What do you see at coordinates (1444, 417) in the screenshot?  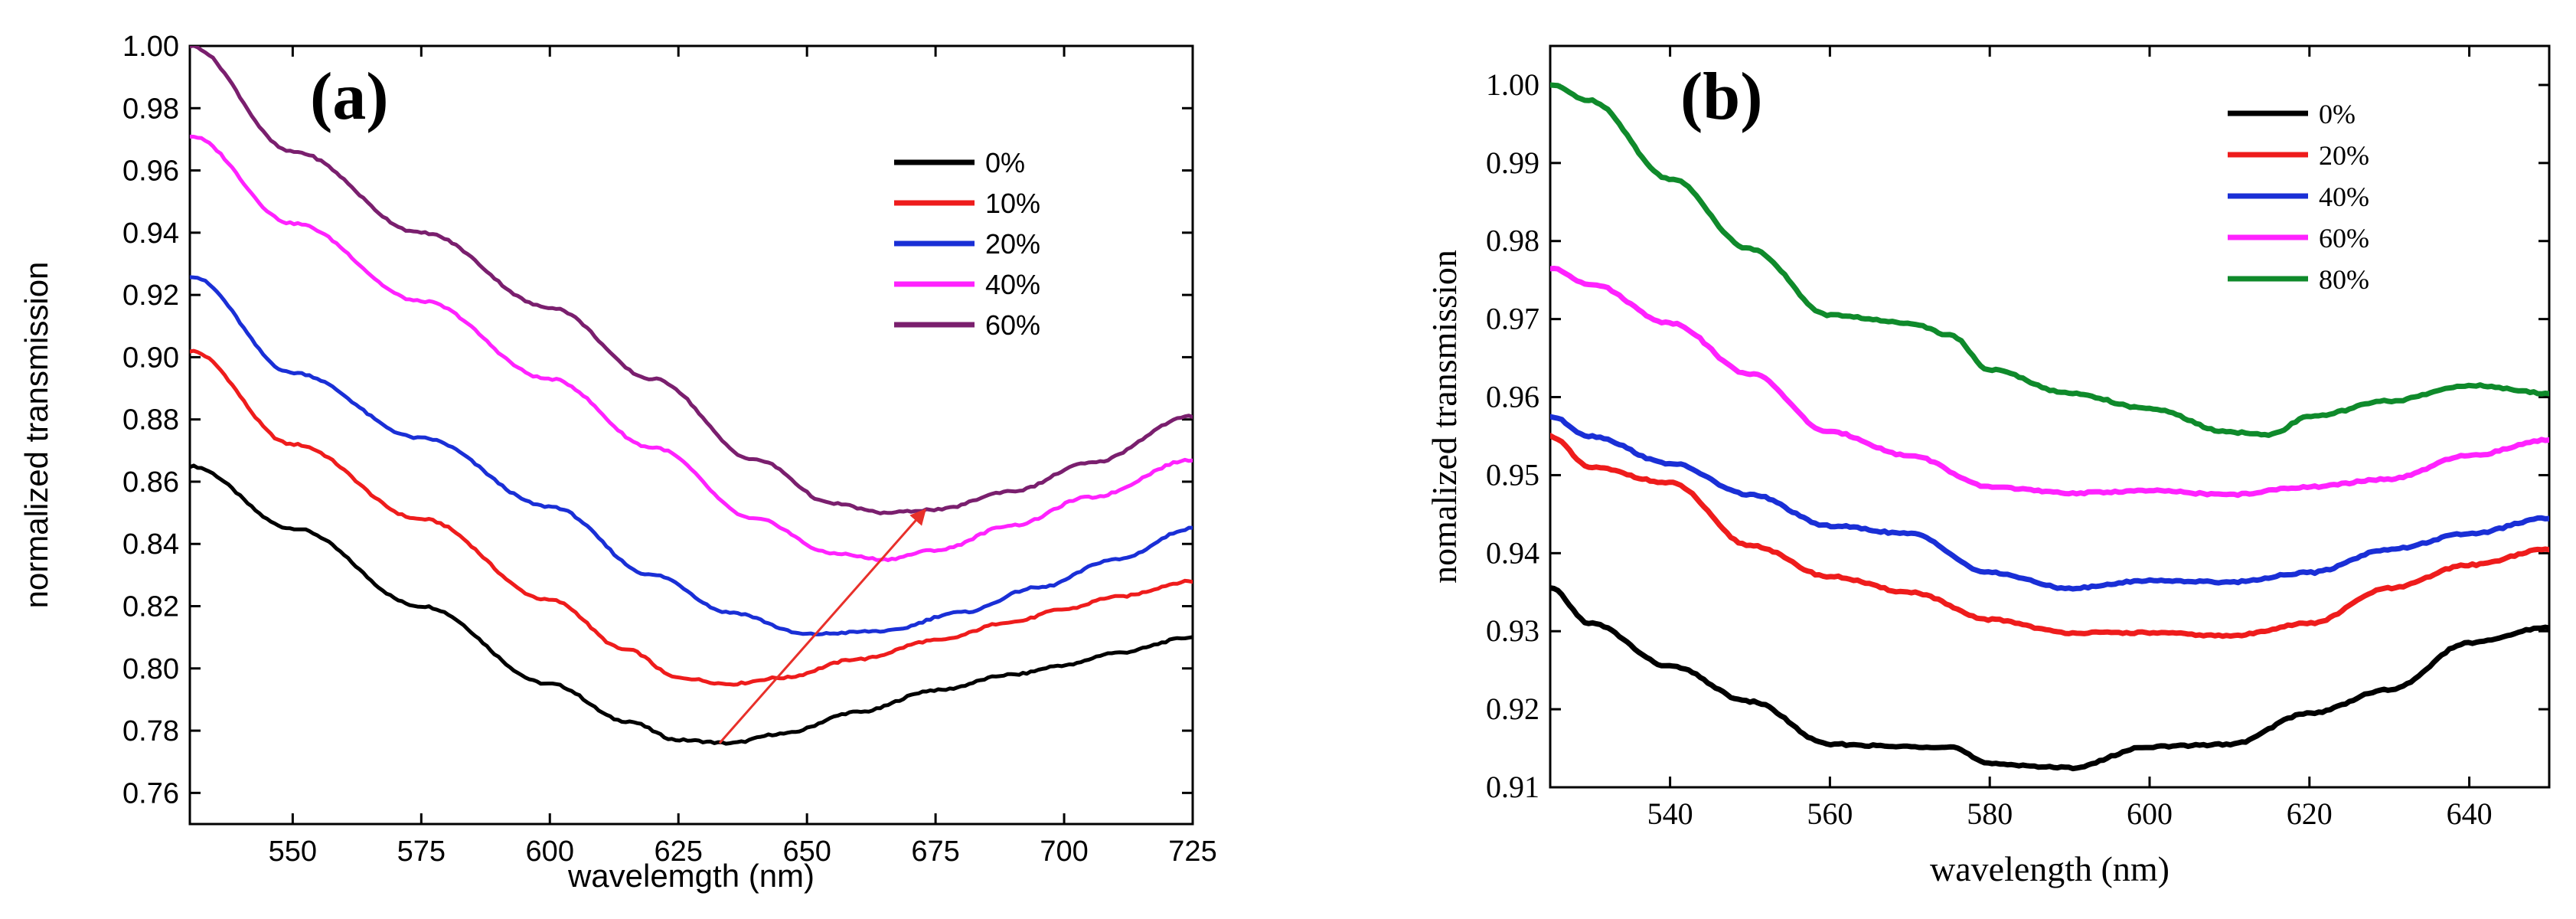 I see `y-axis-label: nomalized transmission` at bounding box center [1444, 417].